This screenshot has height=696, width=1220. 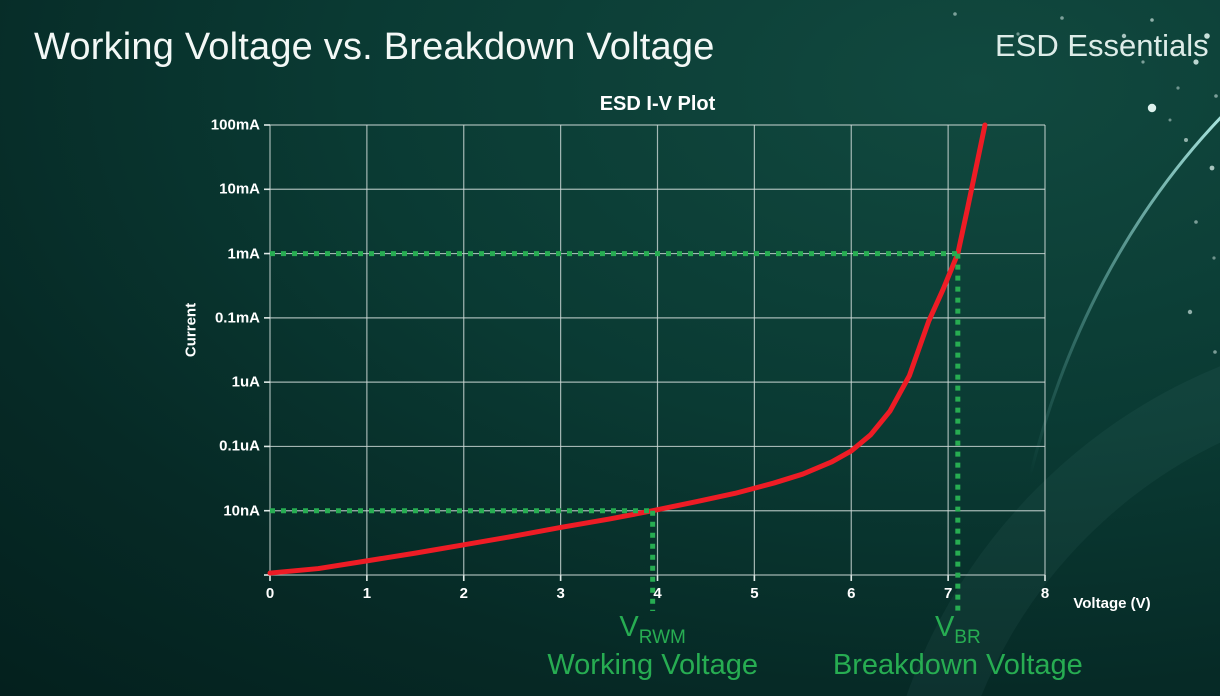 What do you see at coordinates (948, 593) in the screenshot?
I see `x-tick-label: 7` at bounding box center [948, 593].